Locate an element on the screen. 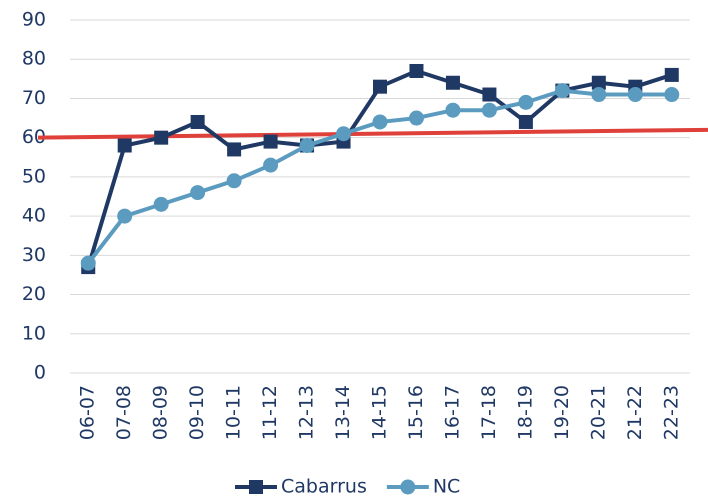 The width and height of the screenshot is (708, 499). x-tick-label: 13-14 is located at coordinates (343, 412).